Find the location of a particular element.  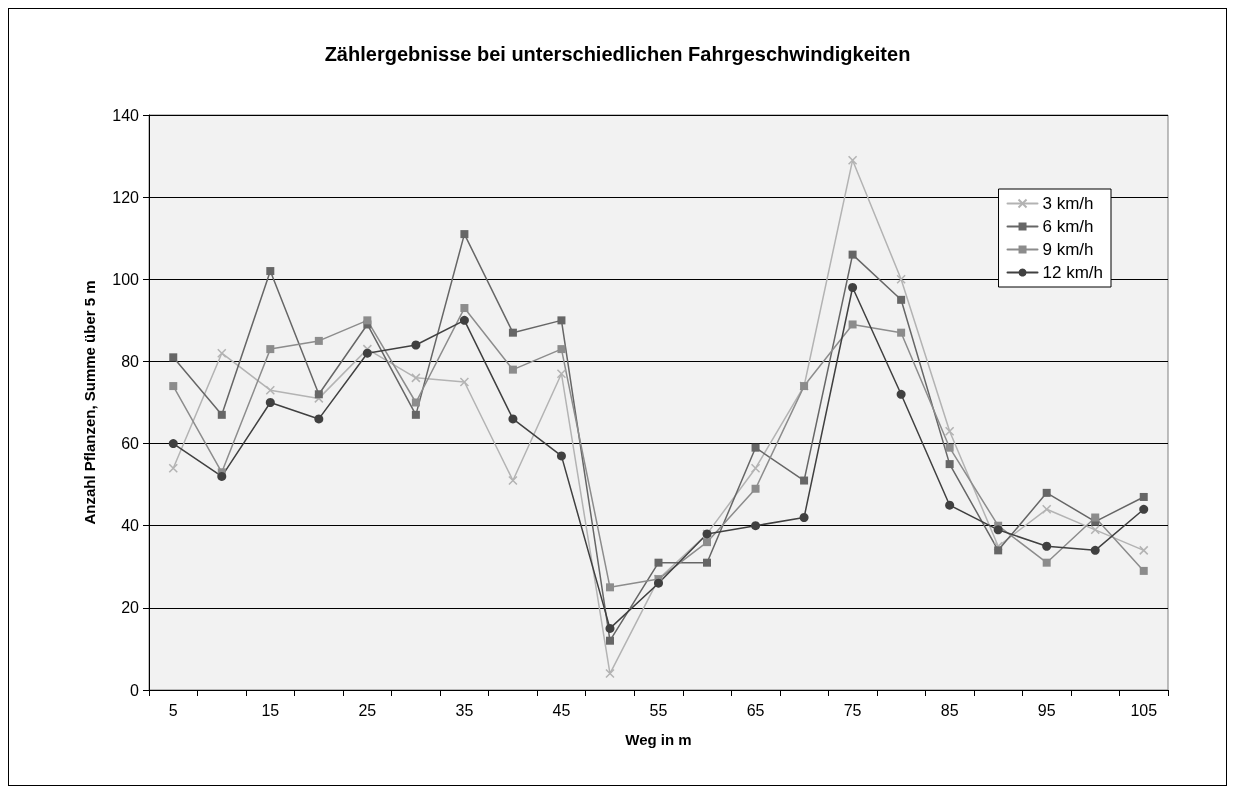

x-tick-label: 15 is located at coordinates (270, 710).